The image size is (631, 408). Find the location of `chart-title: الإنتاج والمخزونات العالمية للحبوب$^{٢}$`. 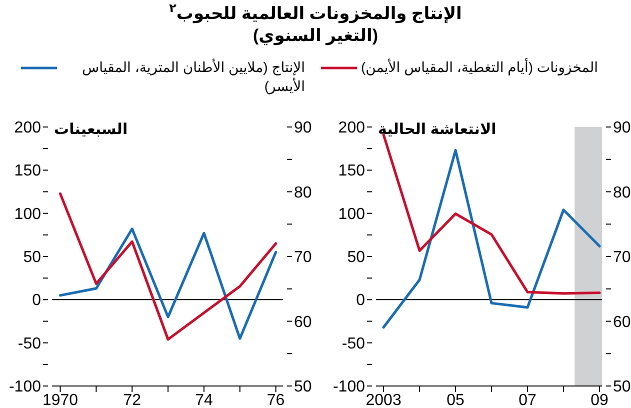

chart-title: الإنتاج والمخزونات العالمية للحبوب$^{٢}$ is located at coordinates (315, 12).